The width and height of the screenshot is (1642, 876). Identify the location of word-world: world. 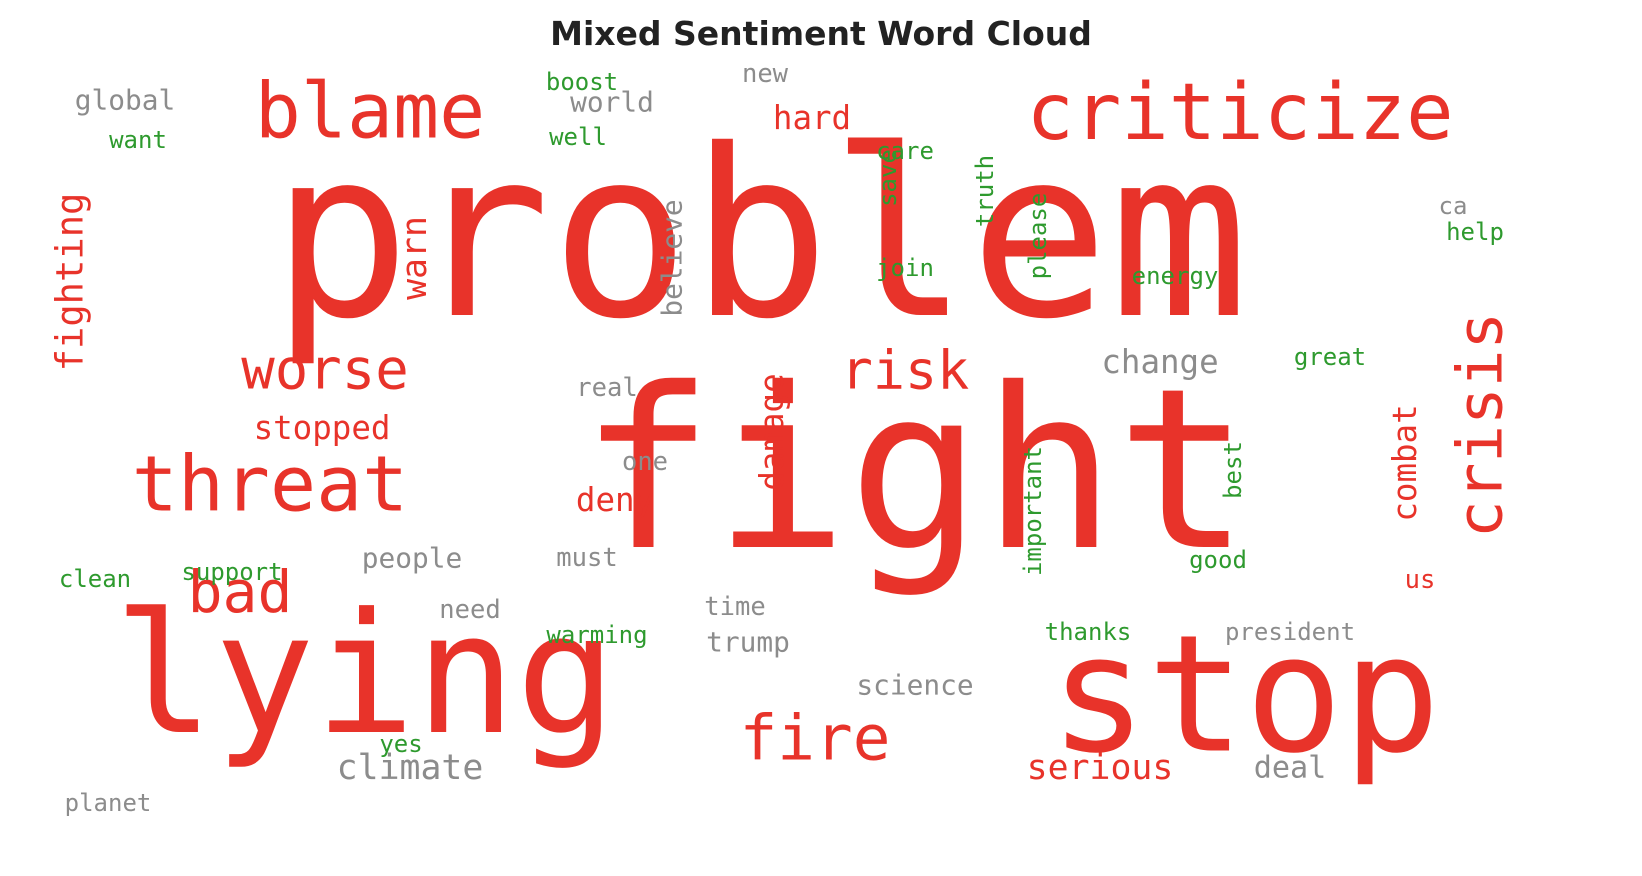
(612, 102).